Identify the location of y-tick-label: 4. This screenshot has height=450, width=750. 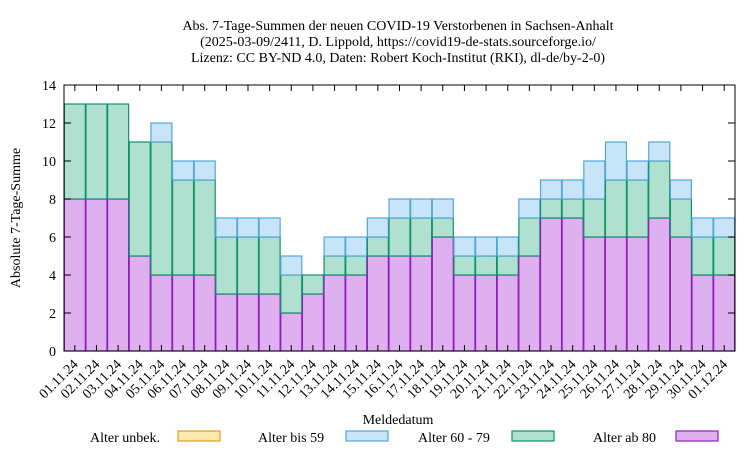
(52, 276).